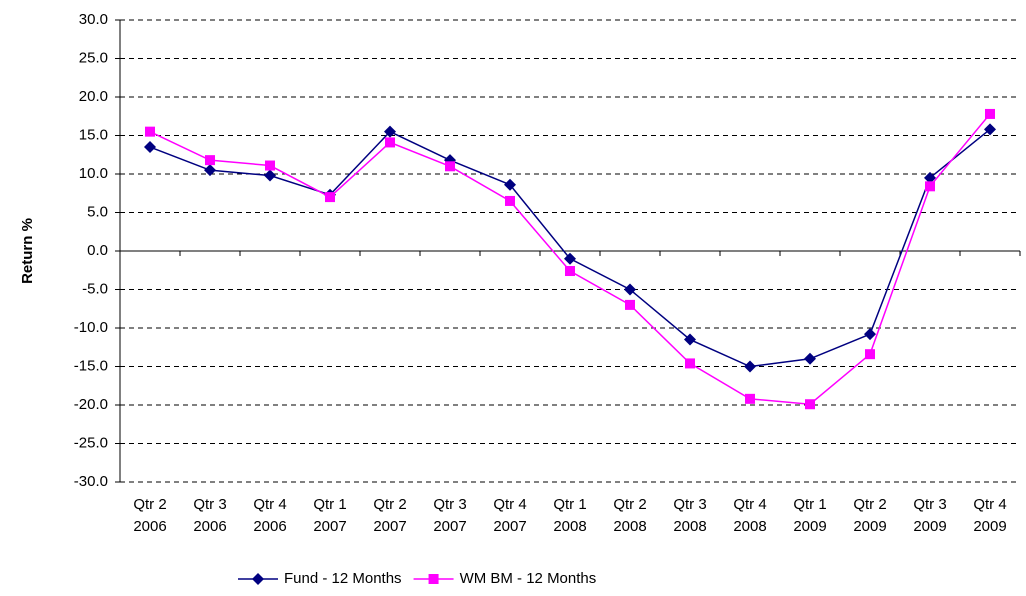 This screenshot has width=1026, height=596. Describe the element at coordinates (93, 57) in the screenshot. I see `y-tick-label: 25.0` at that location.